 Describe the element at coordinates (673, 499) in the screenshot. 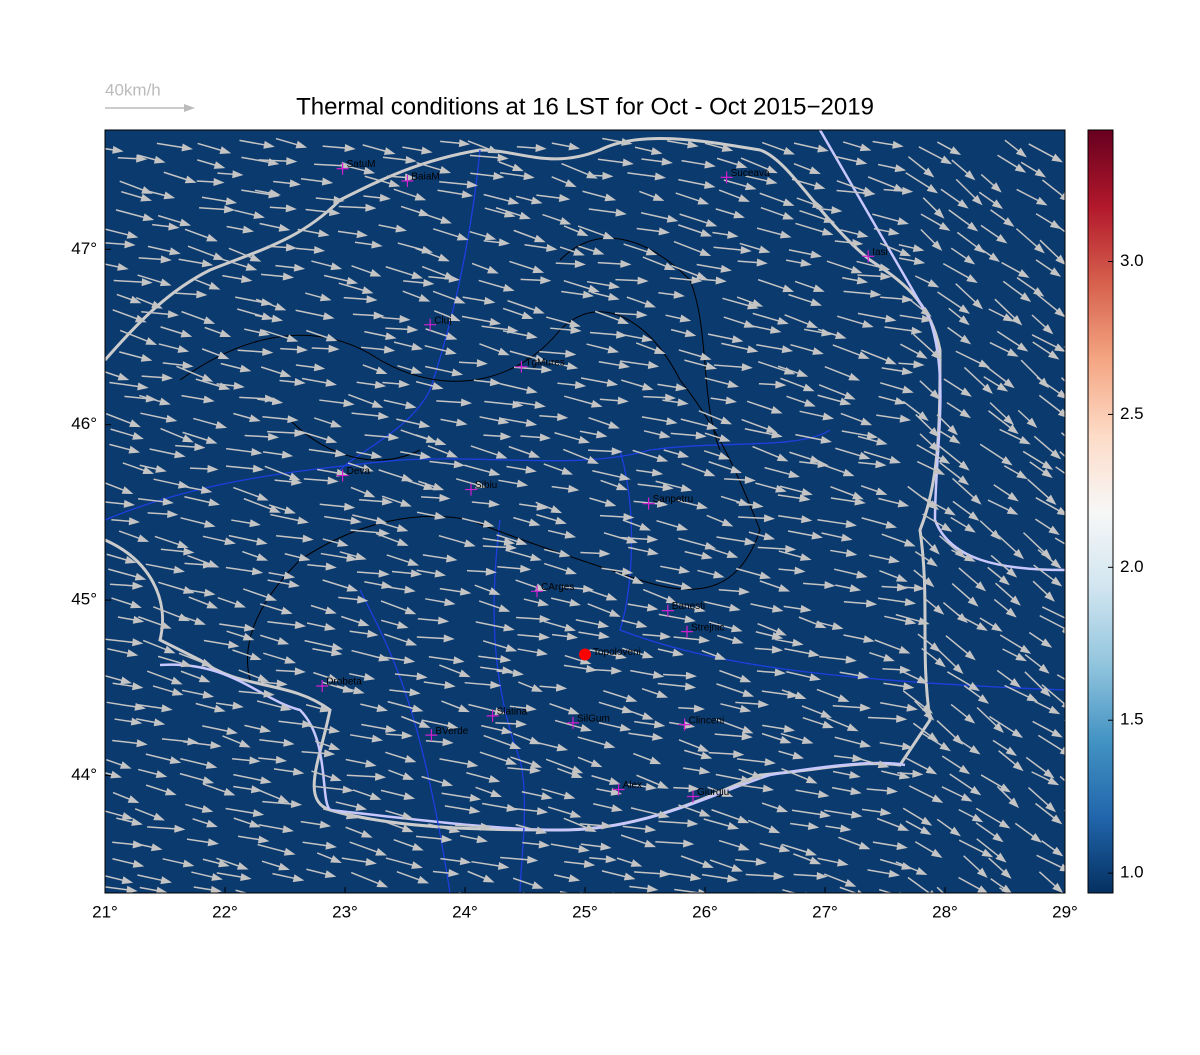

I see `city-label: Sanpetru` at that location.